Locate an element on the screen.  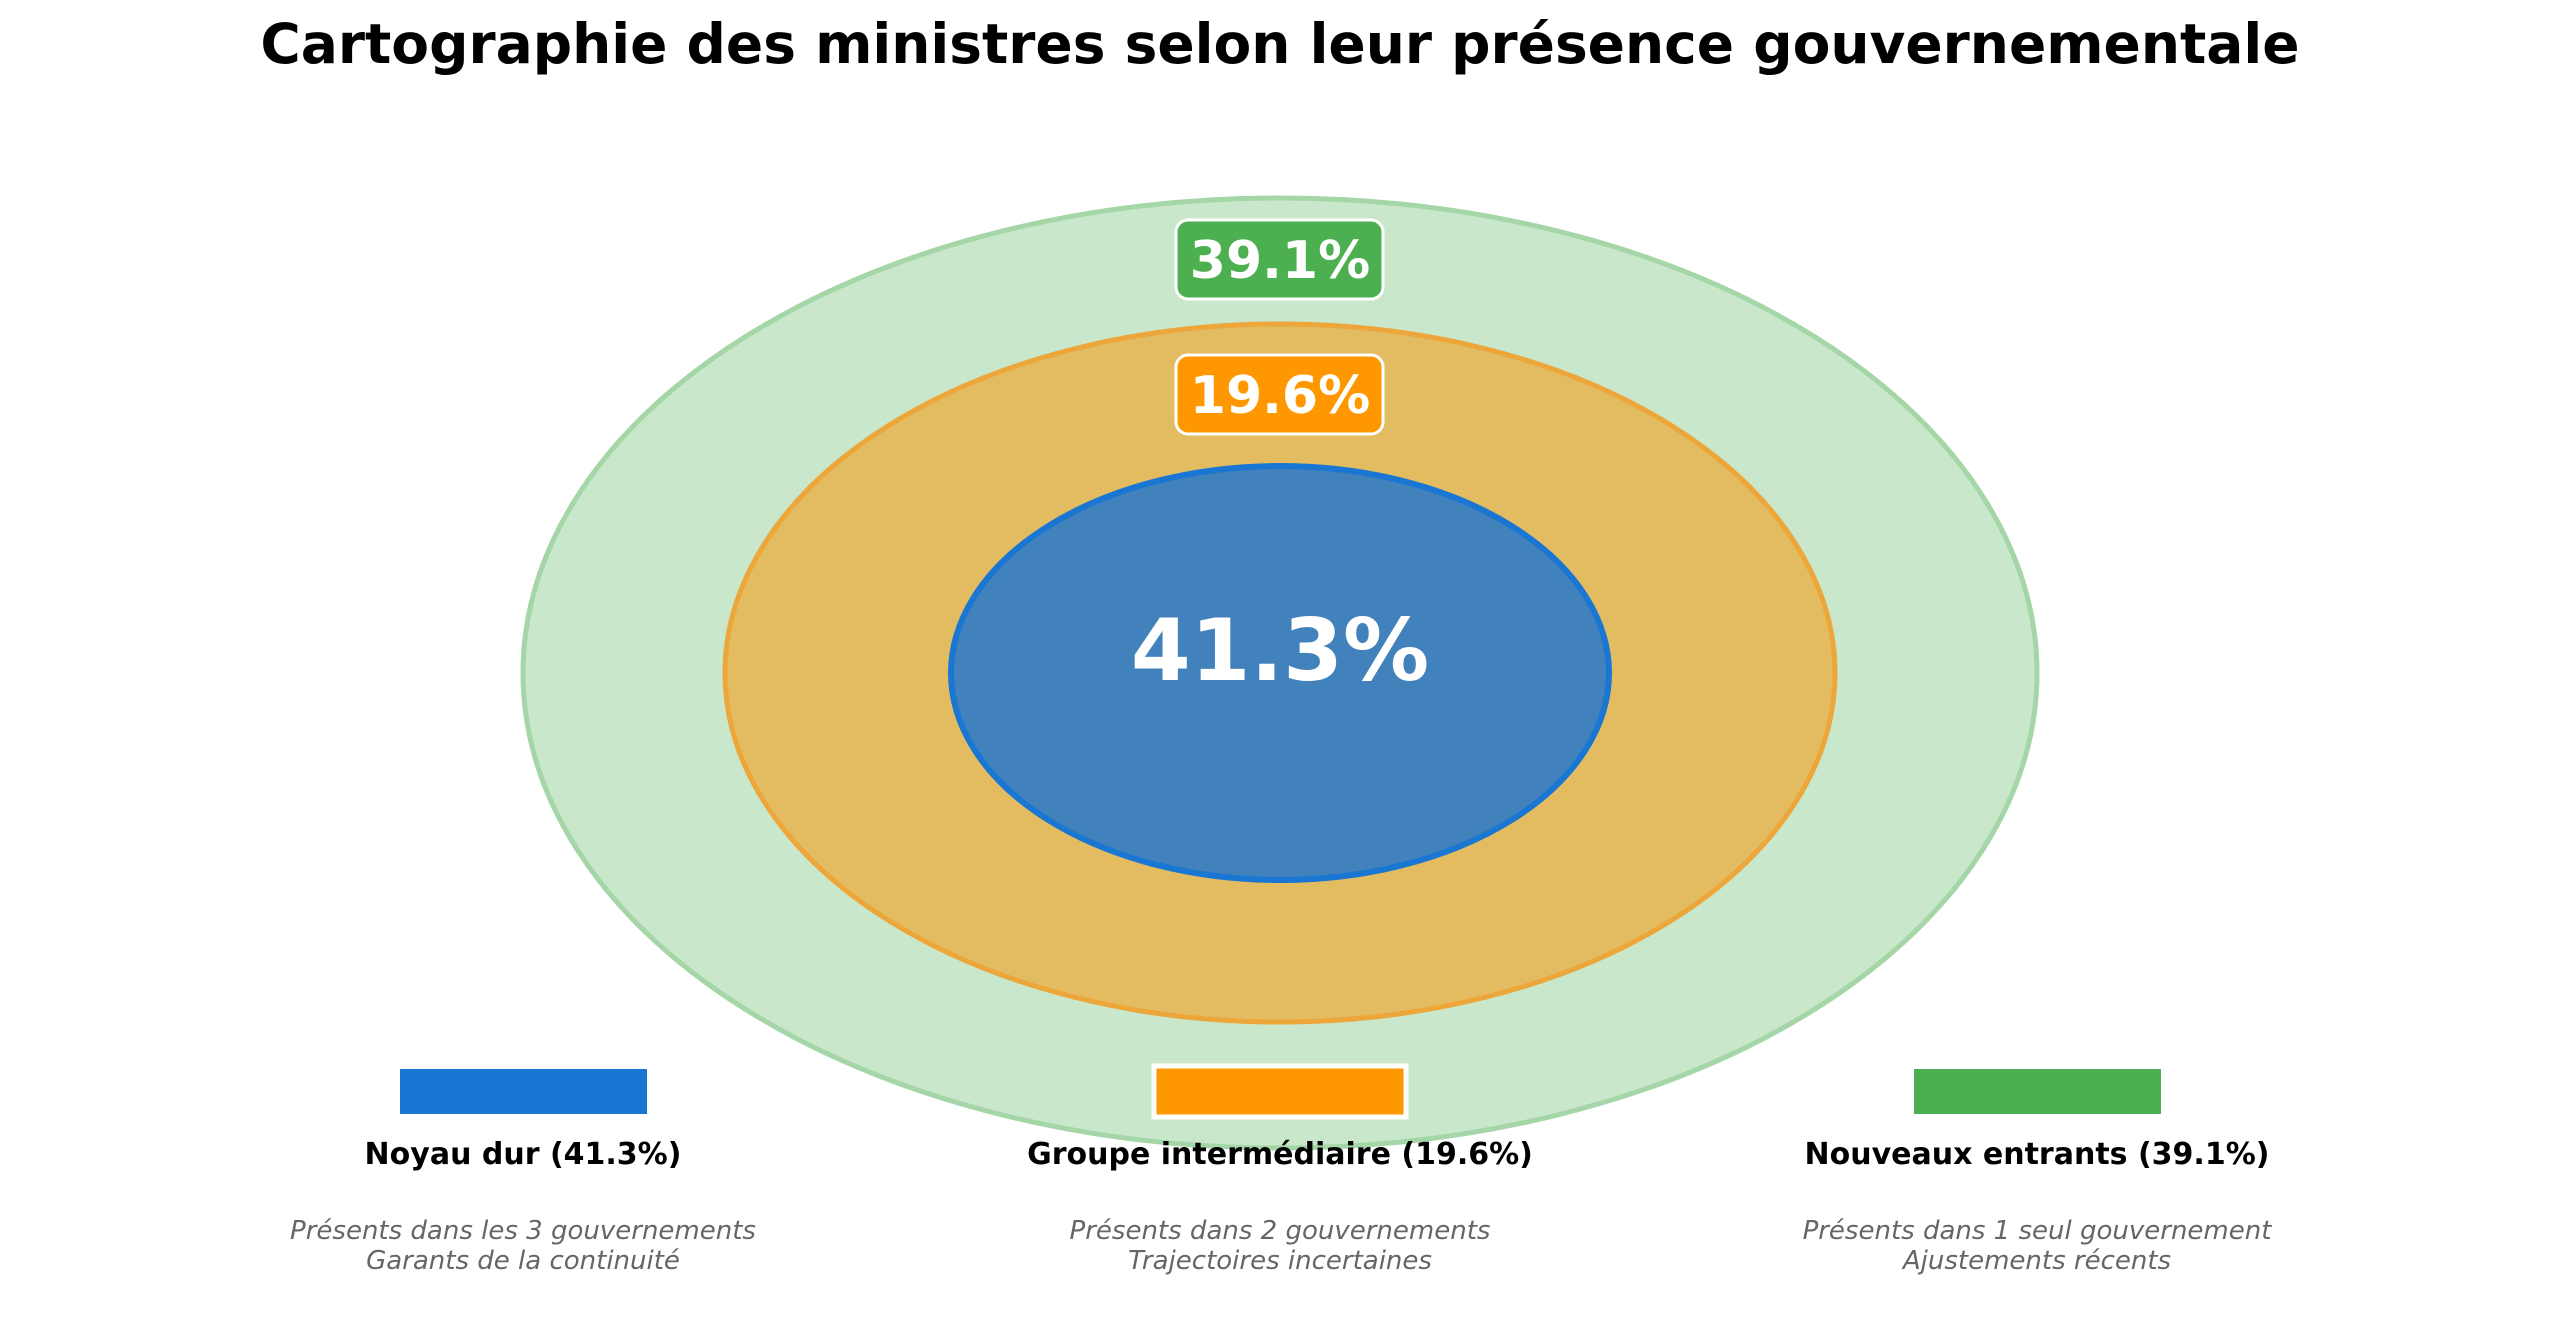
legend-label-noyau-dur: Noyau dur (41.3%) is located at coordinates (523, 1154).